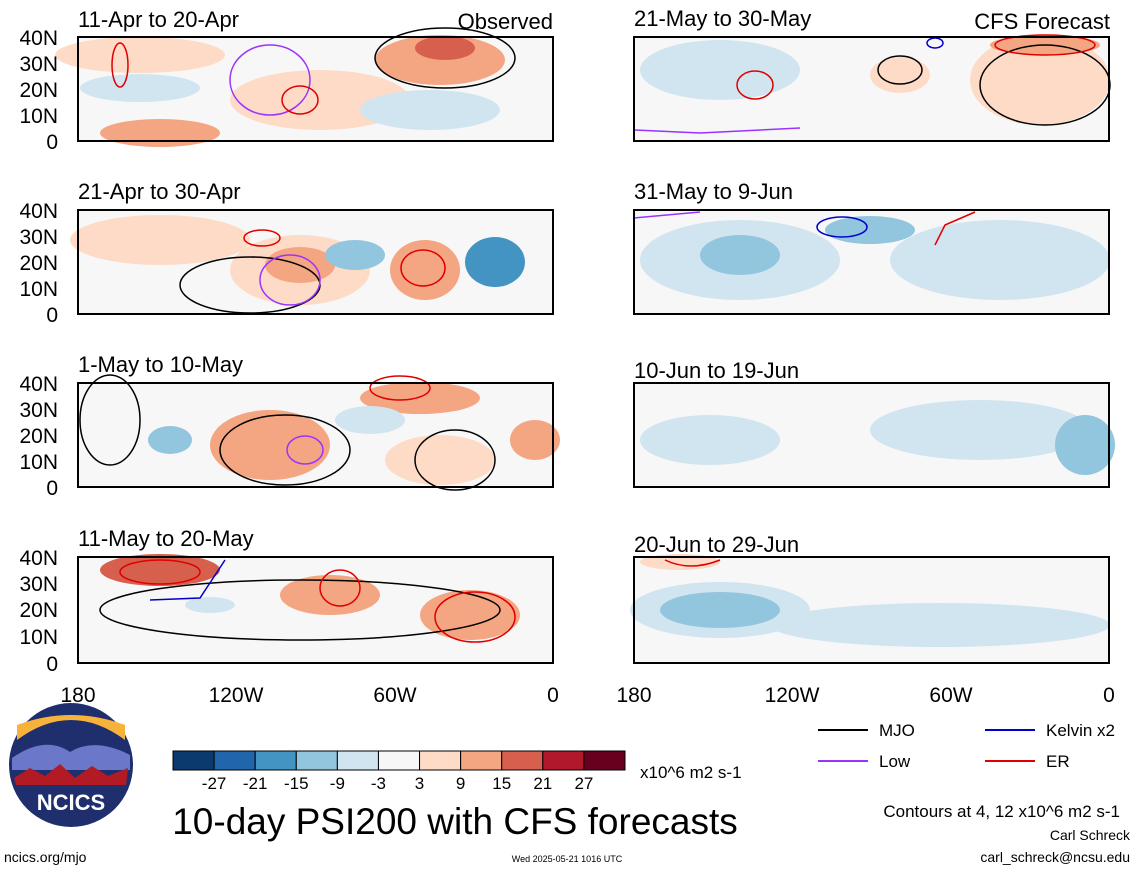 Image resolution: width=1135 pixels, height=871 pixels. I want to click on colorbar-units: x10^6 m2 s-1, so click(691, 772).